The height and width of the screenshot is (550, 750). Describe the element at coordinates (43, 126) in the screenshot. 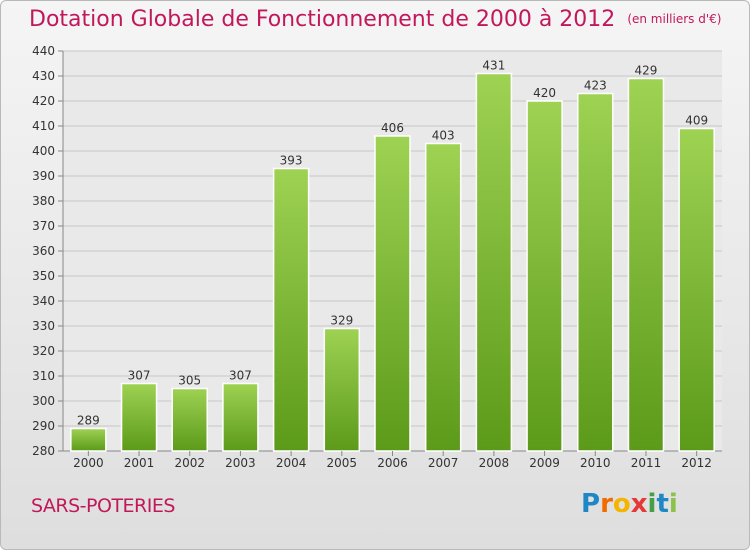

I see `y-tick-label: 410` at that location.